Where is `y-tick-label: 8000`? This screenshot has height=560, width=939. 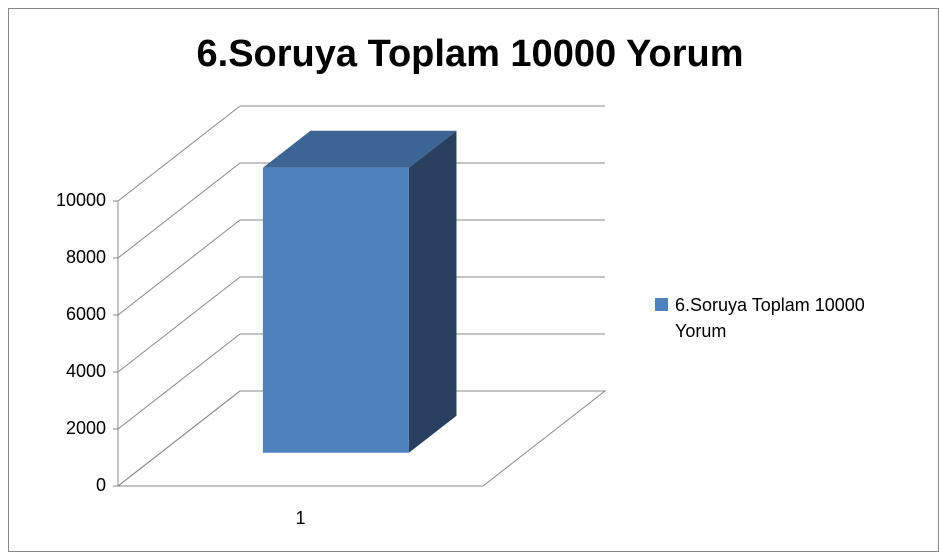
y-tick-label: 8000 is located at coordinates (86, 257).